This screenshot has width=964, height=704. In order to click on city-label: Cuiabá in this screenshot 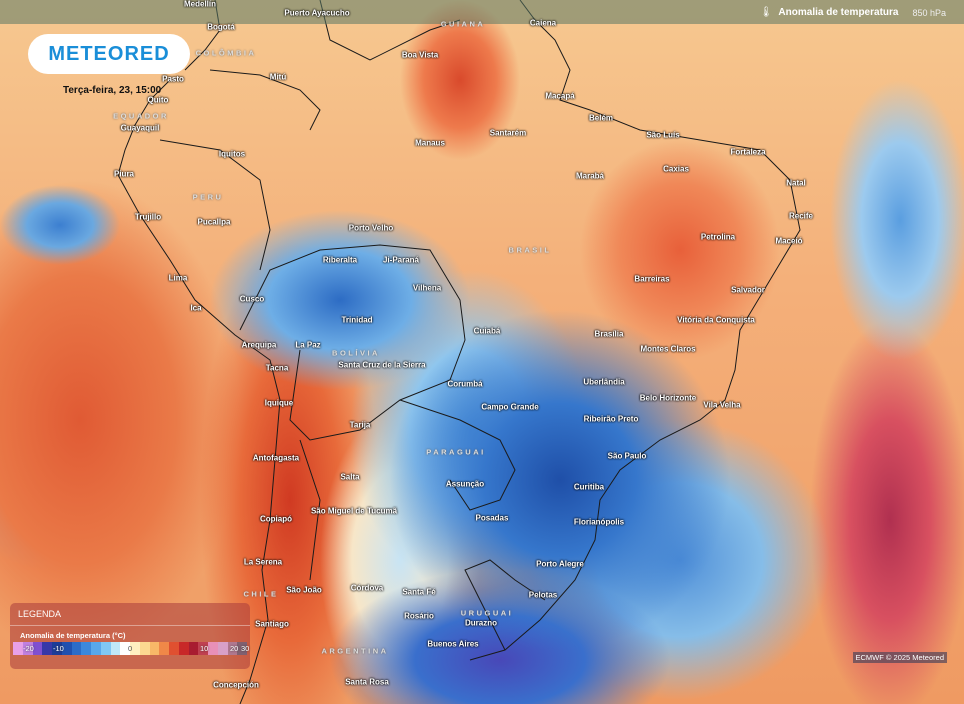, I will do `click(487, 331)`.